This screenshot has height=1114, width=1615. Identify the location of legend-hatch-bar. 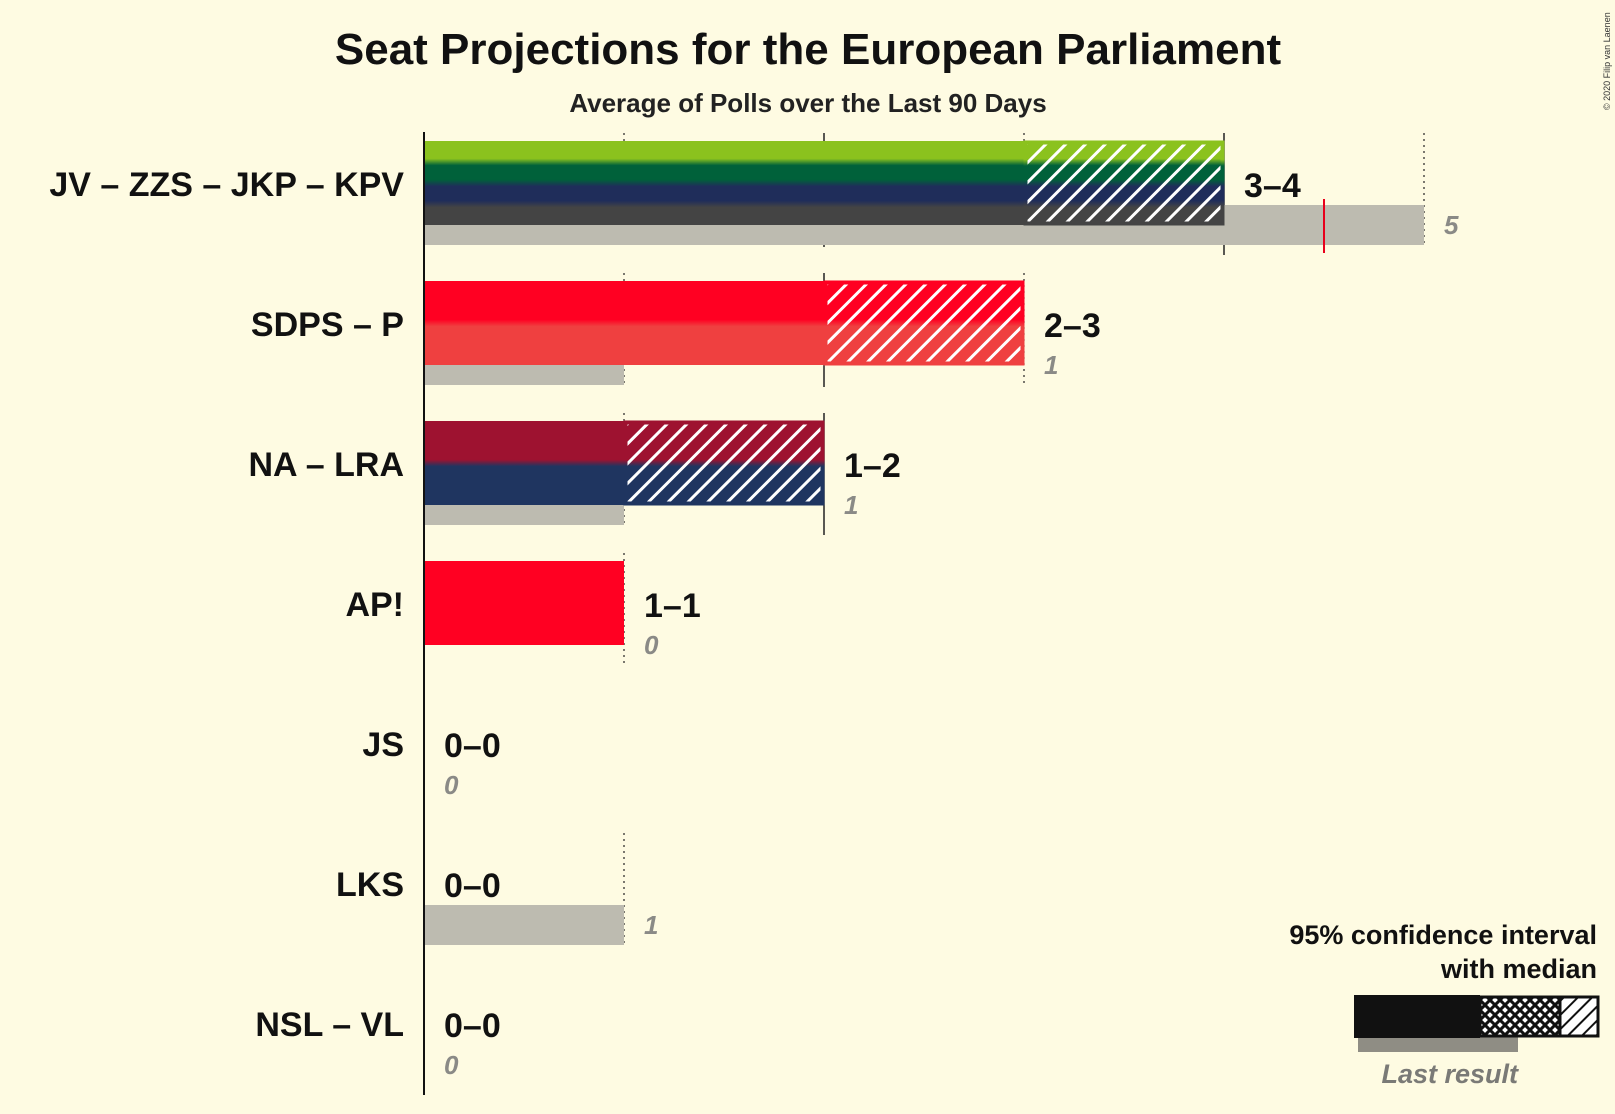
(1579, 1016).